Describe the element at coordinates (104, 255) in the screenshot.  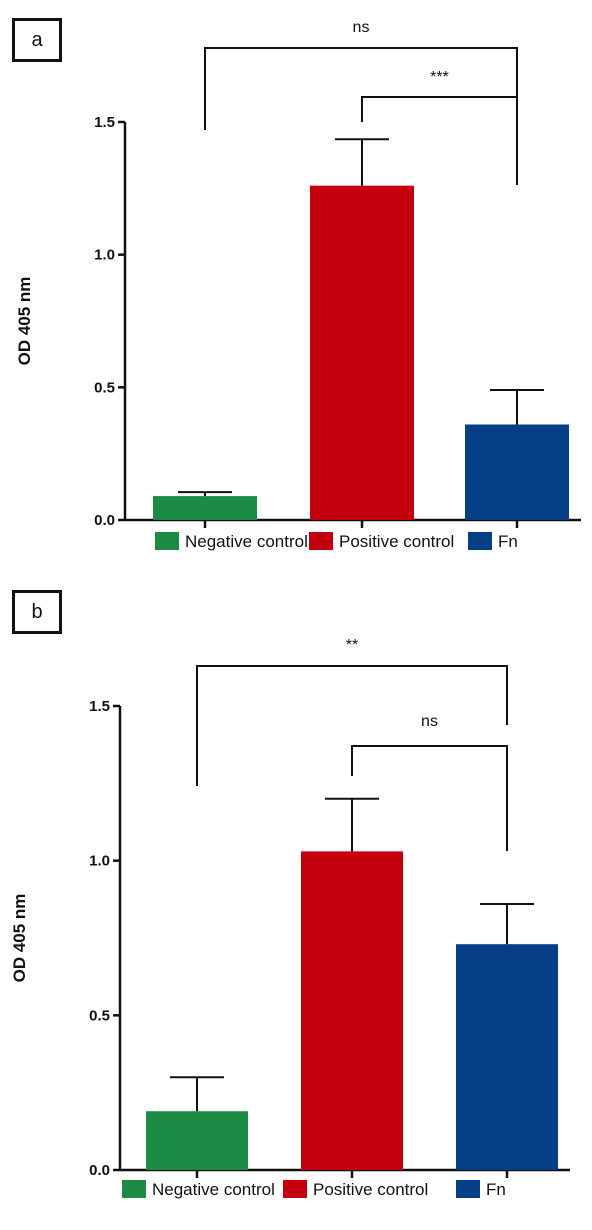
I see `y-tick-label-a-2: 1.0` at that location.